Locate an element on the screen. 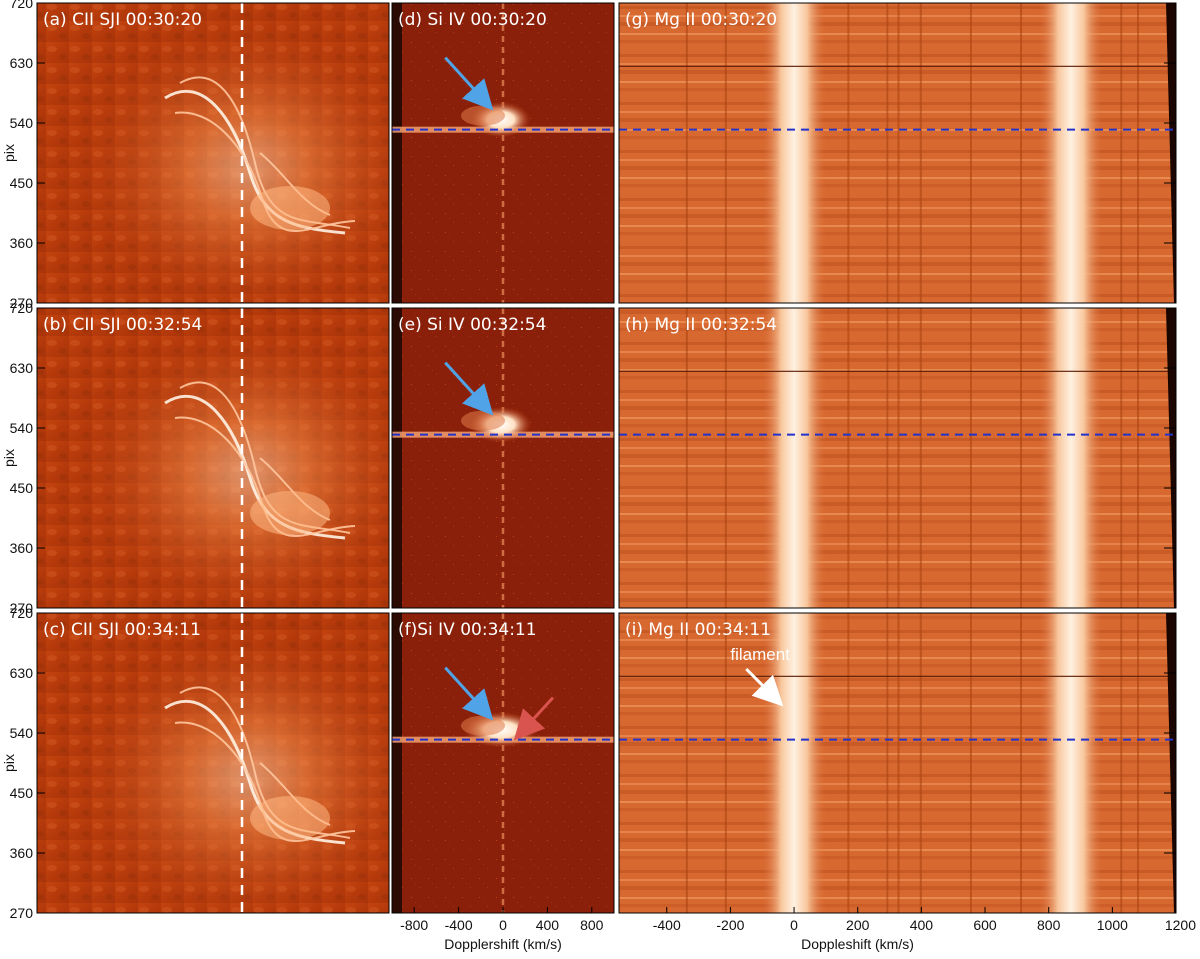  mg-x-tick-label: 800 is located at coordinates (1049, 925).